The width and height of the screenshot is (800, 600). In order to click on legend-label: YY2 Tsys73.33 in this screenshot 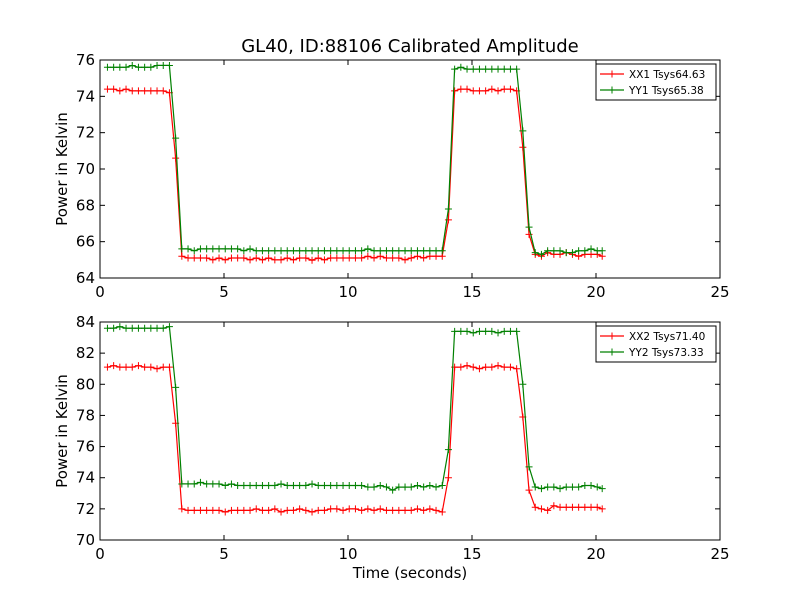, I will do `click(666, 353)`.